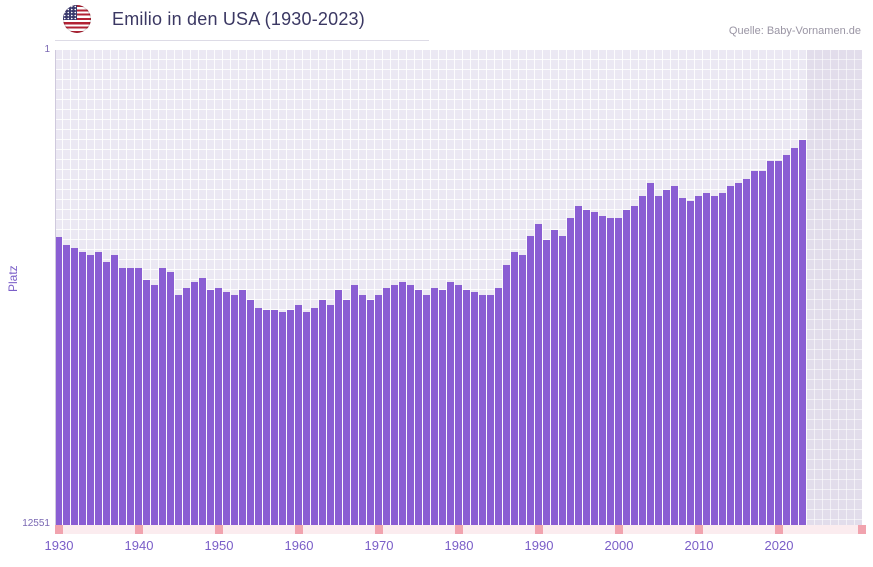 This screenshot has height=567, width=873. Describe the element at coordinates (82, 388) in the screenshot. I see `bar-year-1933` at that location.